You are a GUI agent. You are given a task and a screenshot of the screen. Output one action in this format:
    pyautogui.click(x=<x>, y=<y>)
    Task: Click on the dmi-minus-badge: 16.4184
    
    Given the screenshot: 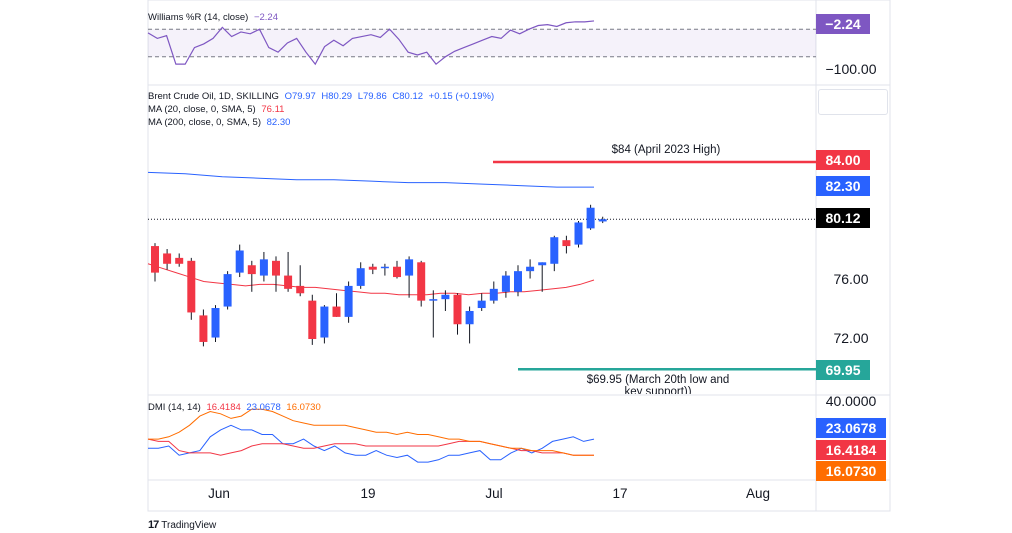 What is the action you would take?
    pyautogui.click(x=851, y=450)
    